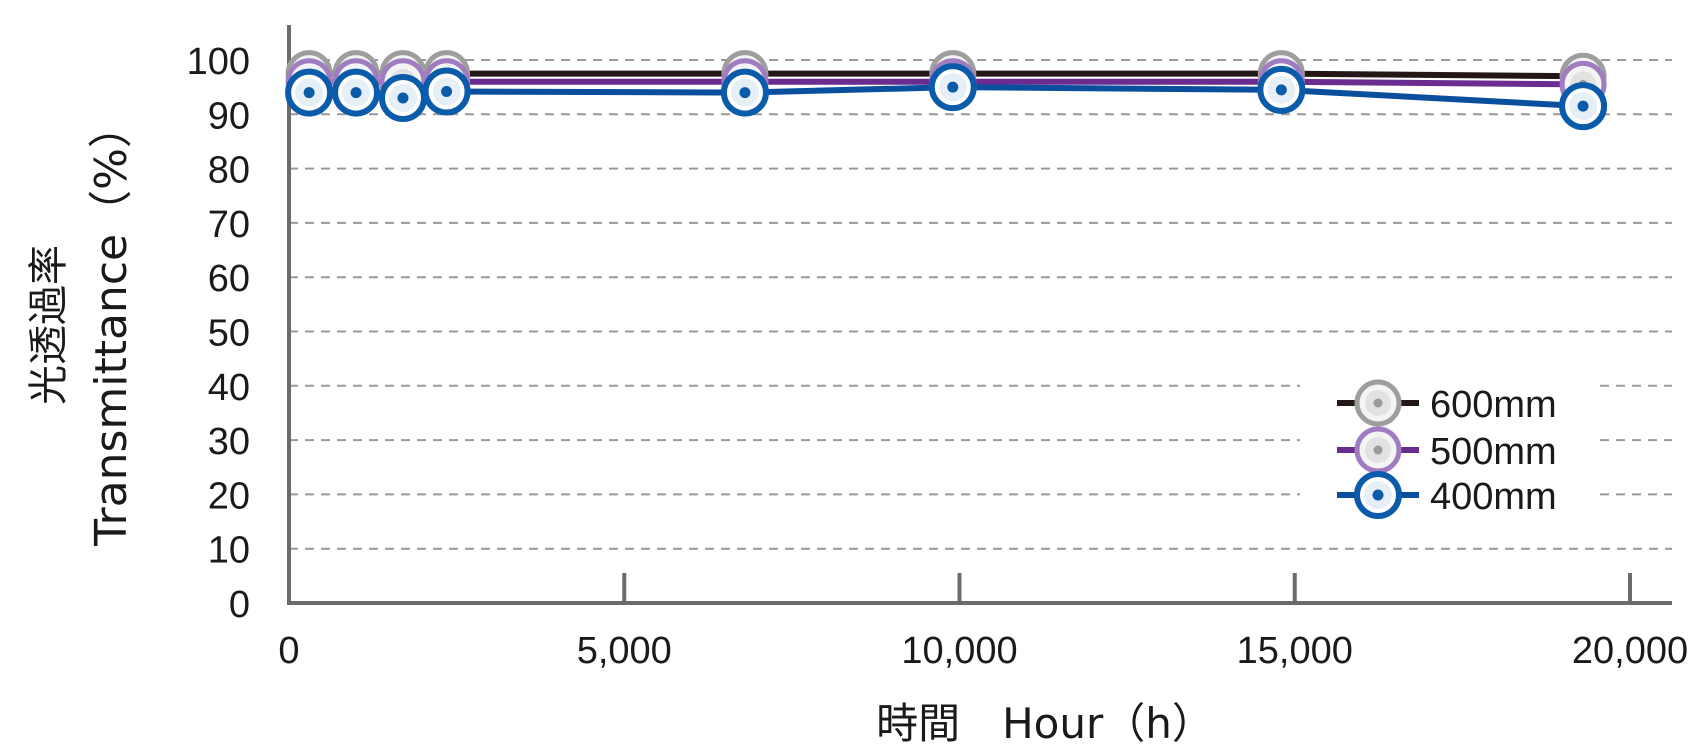  What do you see at coordinates (983, 622) in the screenshot?
I see `x-tick-labels: 0 5,000 10,000 15,000 20,000` at bounding box center [983, 622].